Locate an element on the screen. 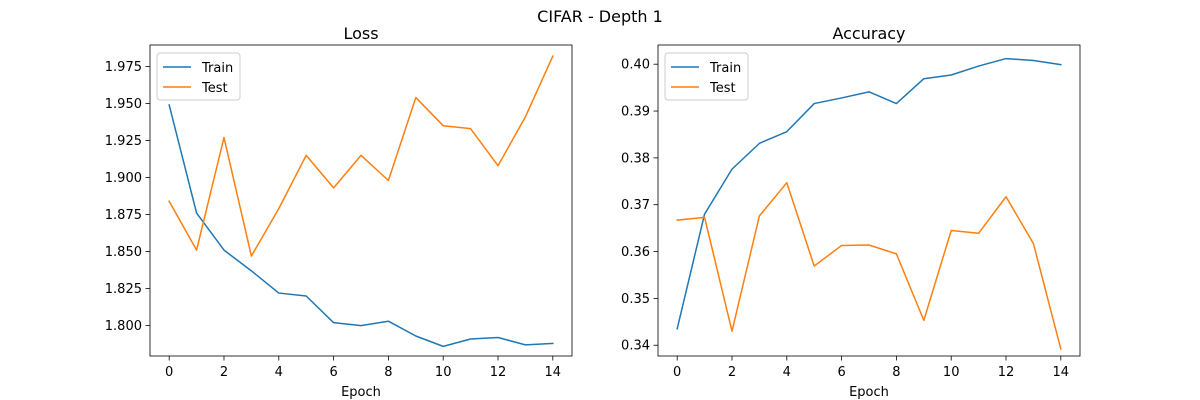 The height and width of the screenshot is (400, 1200). accuracy-y-tick-label: 0.40 is located at coordinates (635, 65).